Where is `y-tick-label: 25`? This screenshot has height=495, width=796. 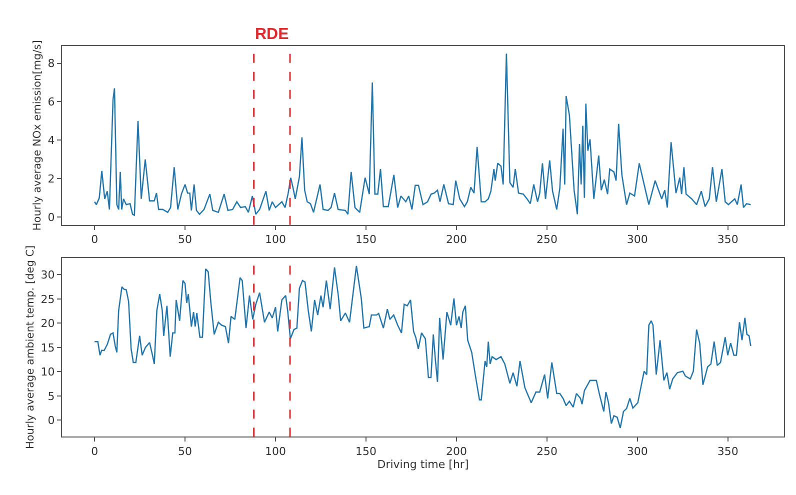
y-tick-label: 25 is located at coordinates (47, 299).